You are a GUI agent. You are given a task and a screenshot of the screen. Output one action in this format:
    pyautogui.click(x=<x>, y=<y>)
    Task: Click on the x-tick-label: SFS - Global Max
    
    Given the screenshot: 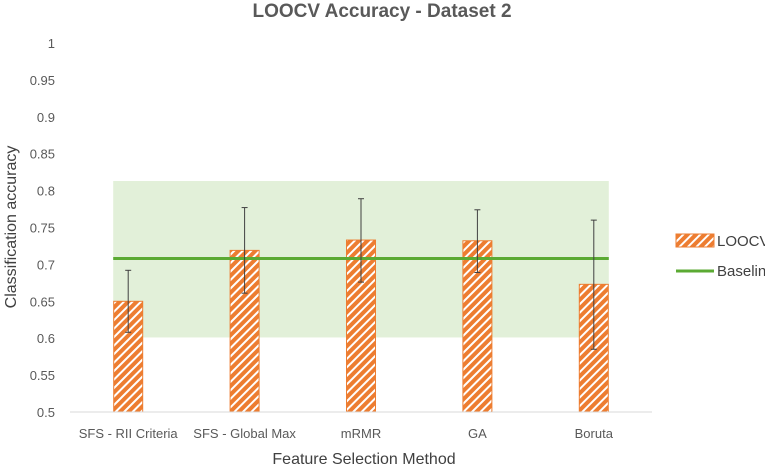 What is the action you would take?
    pyautogui.click(x=244, y=433)
    